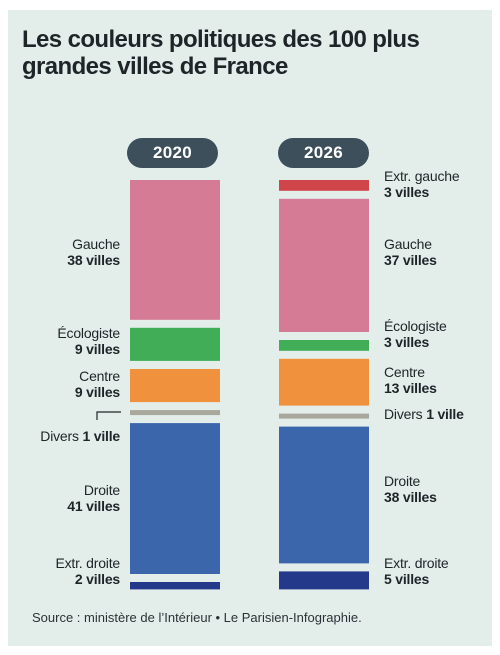  What do you see at coordinates (108, 415) in the screenshot?
I see `divers-leader-line` at bounding box center [108, 415].